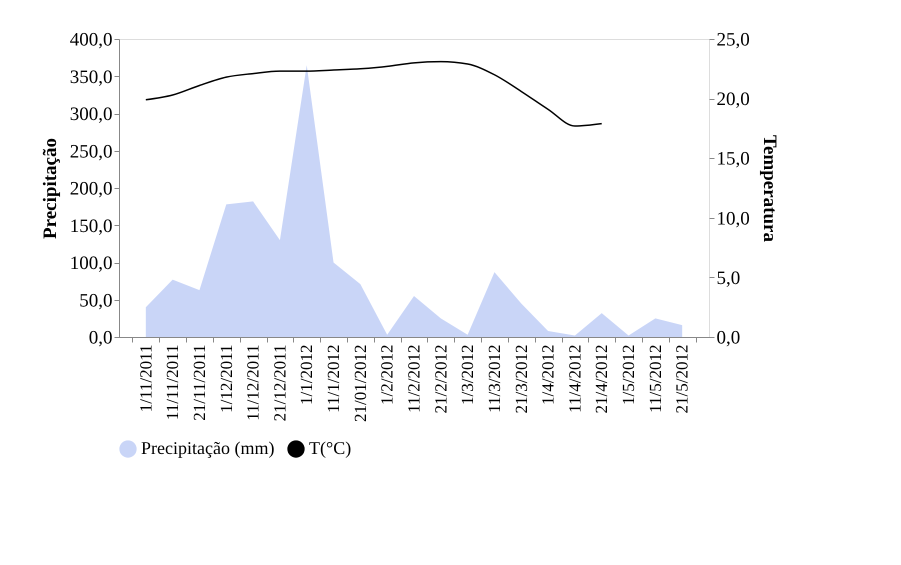 Image resolution: width=901 pixels, height=565 pixels. Describe the element at coordinates (253, 382) in the screenshot. I see `x-tick-label: 11/12/2011` at that location.